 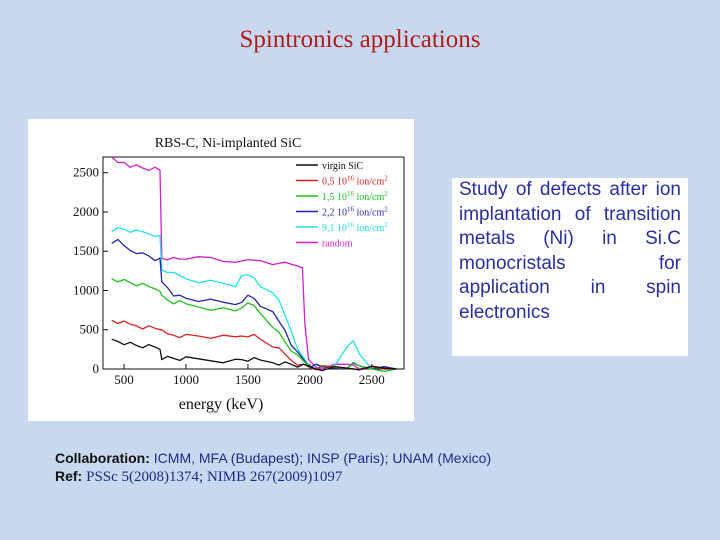 What do you see at coordinates (355, 196) in the screenshot?
I see `legend-label: 1,5 1016 ion/cm2` at bounding box center [355, 196].